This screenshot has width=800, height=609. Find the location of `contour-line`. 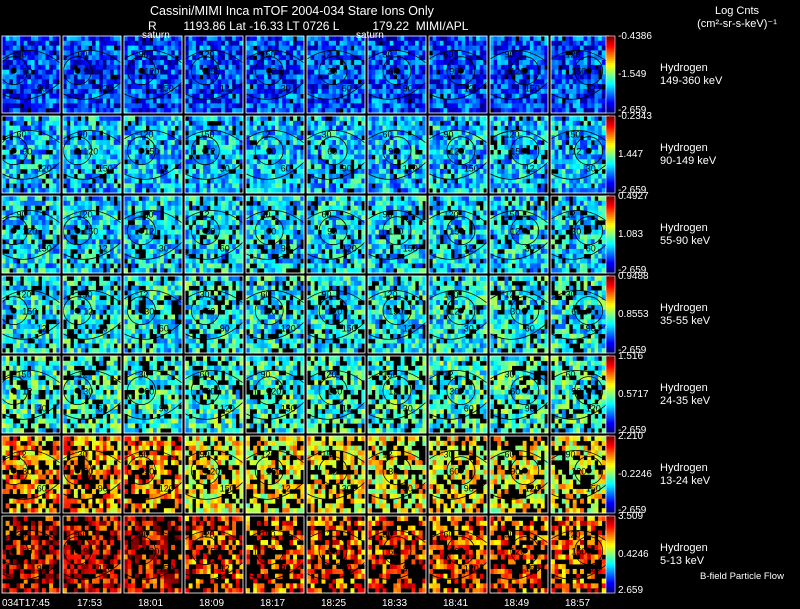

contour-line is located at coordinates (580, 90).